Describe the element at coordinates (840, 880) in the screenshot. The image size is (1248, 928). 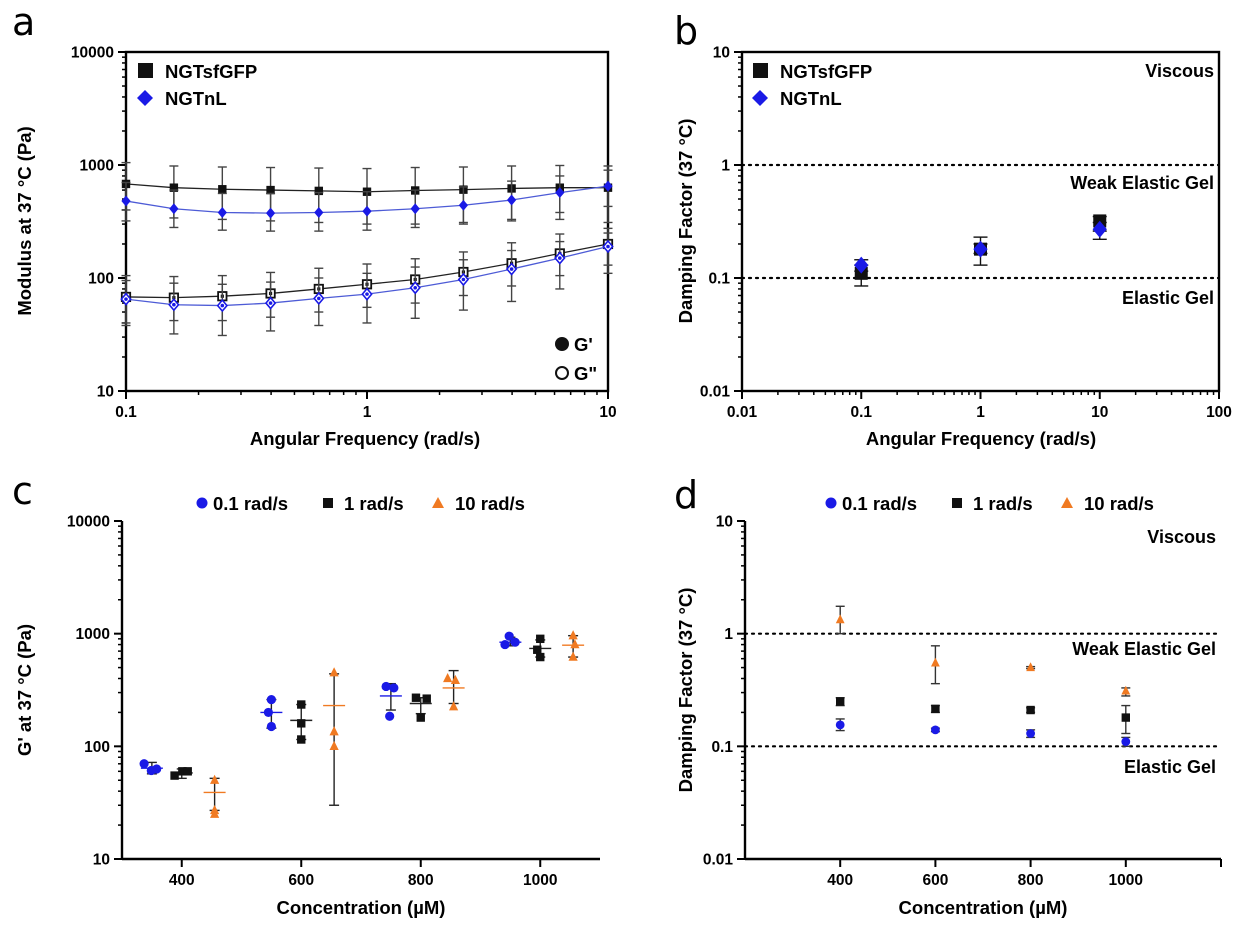
I see `x-tick-label: 400` at that location.